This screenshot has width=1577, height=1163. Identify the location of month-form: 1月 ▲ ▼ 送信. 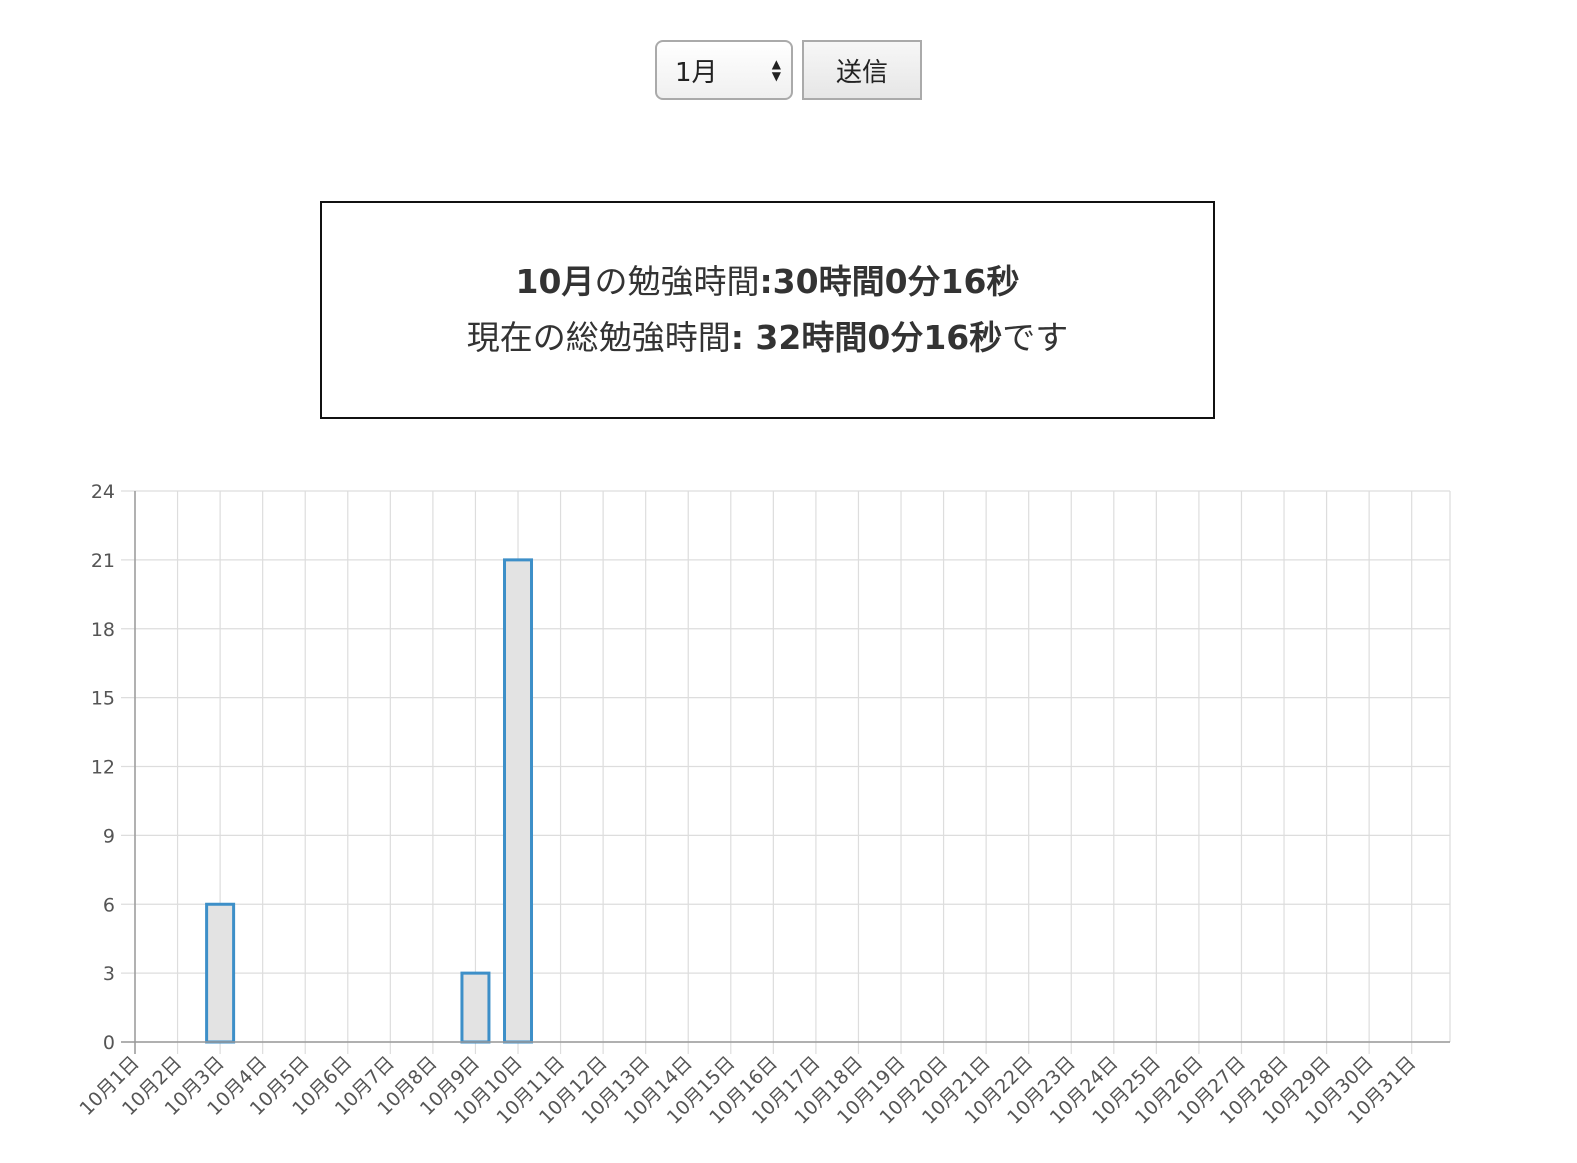
(788, 70).